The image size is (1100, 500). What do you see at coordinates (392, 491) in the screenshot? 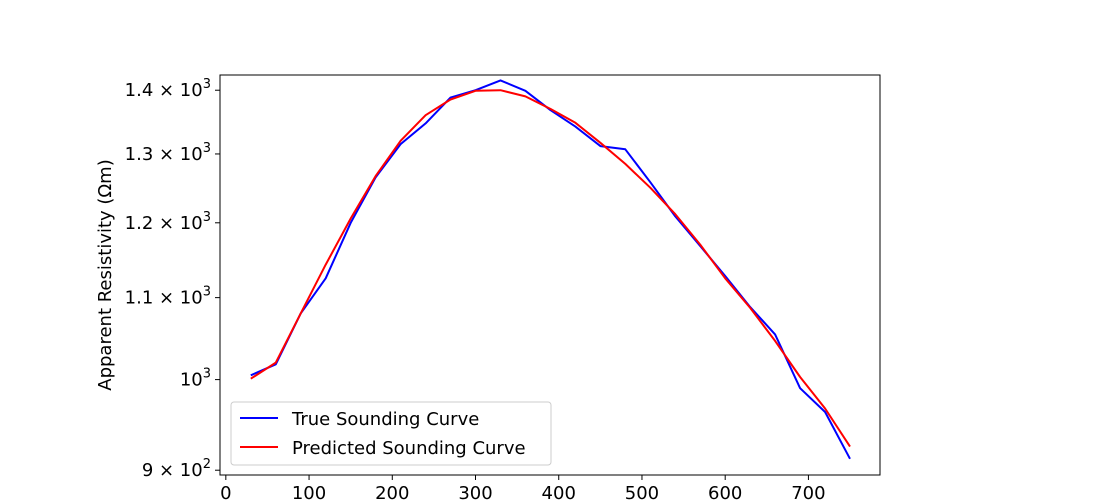
I see `x-tick-label: 200` at bounding box center [392, 491].